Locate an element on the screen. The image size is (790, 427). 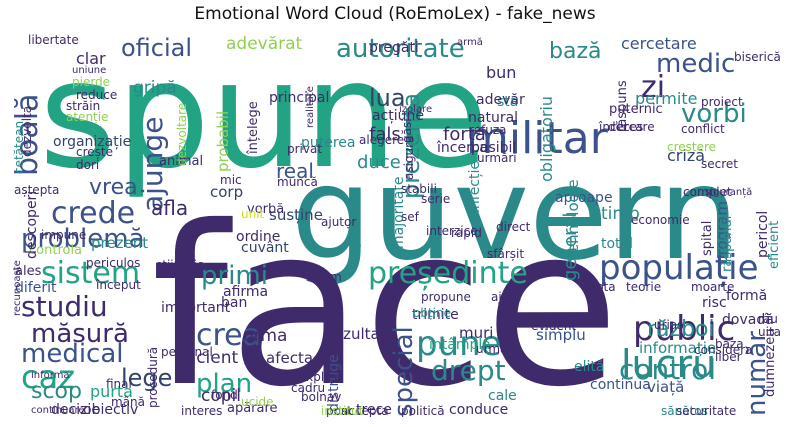
word-cloud-word: obiectiv is located at coordinates (111, 409).